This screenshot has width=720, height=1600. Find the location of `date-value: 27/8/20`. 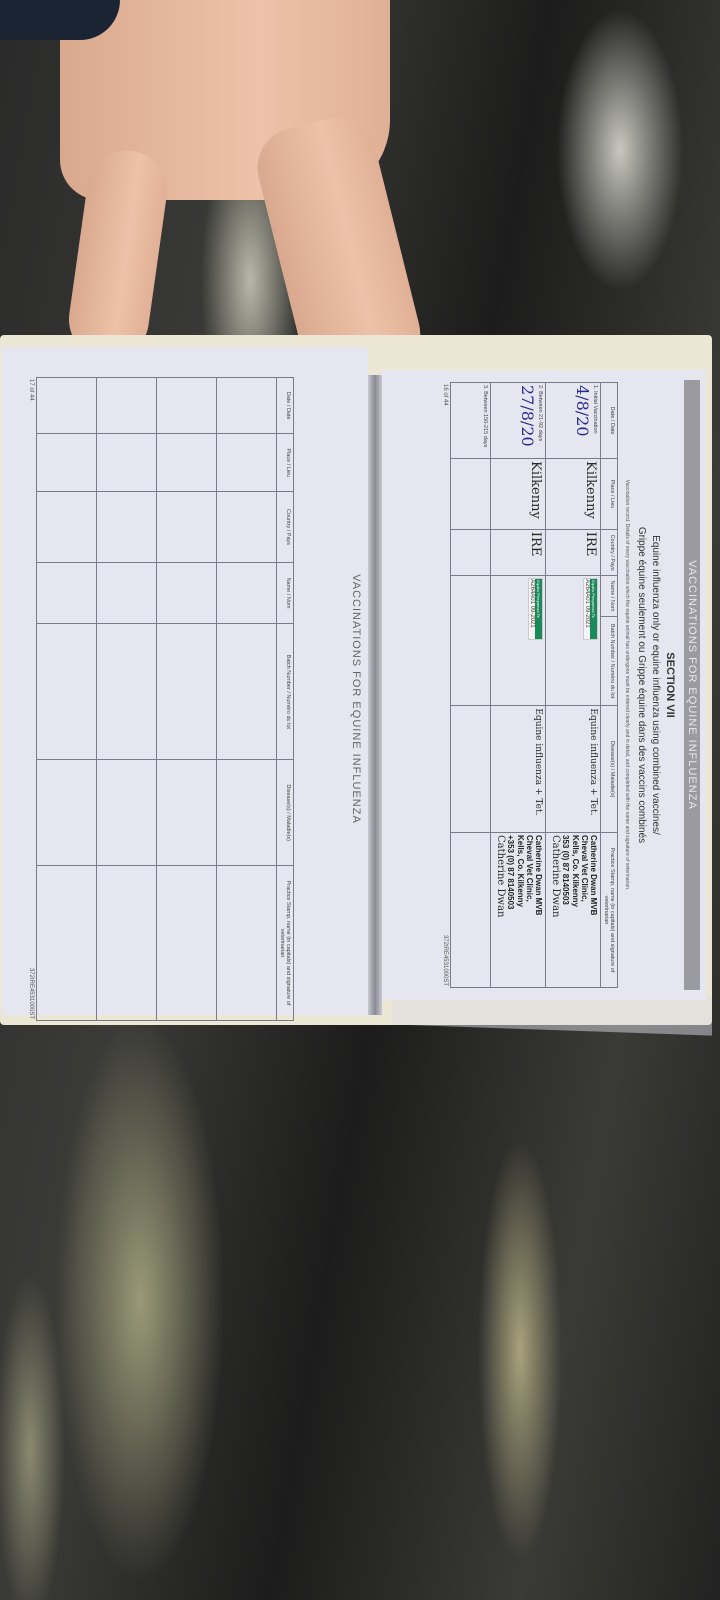

date-value: 27/8/20 is located at coordinates (527, 416).